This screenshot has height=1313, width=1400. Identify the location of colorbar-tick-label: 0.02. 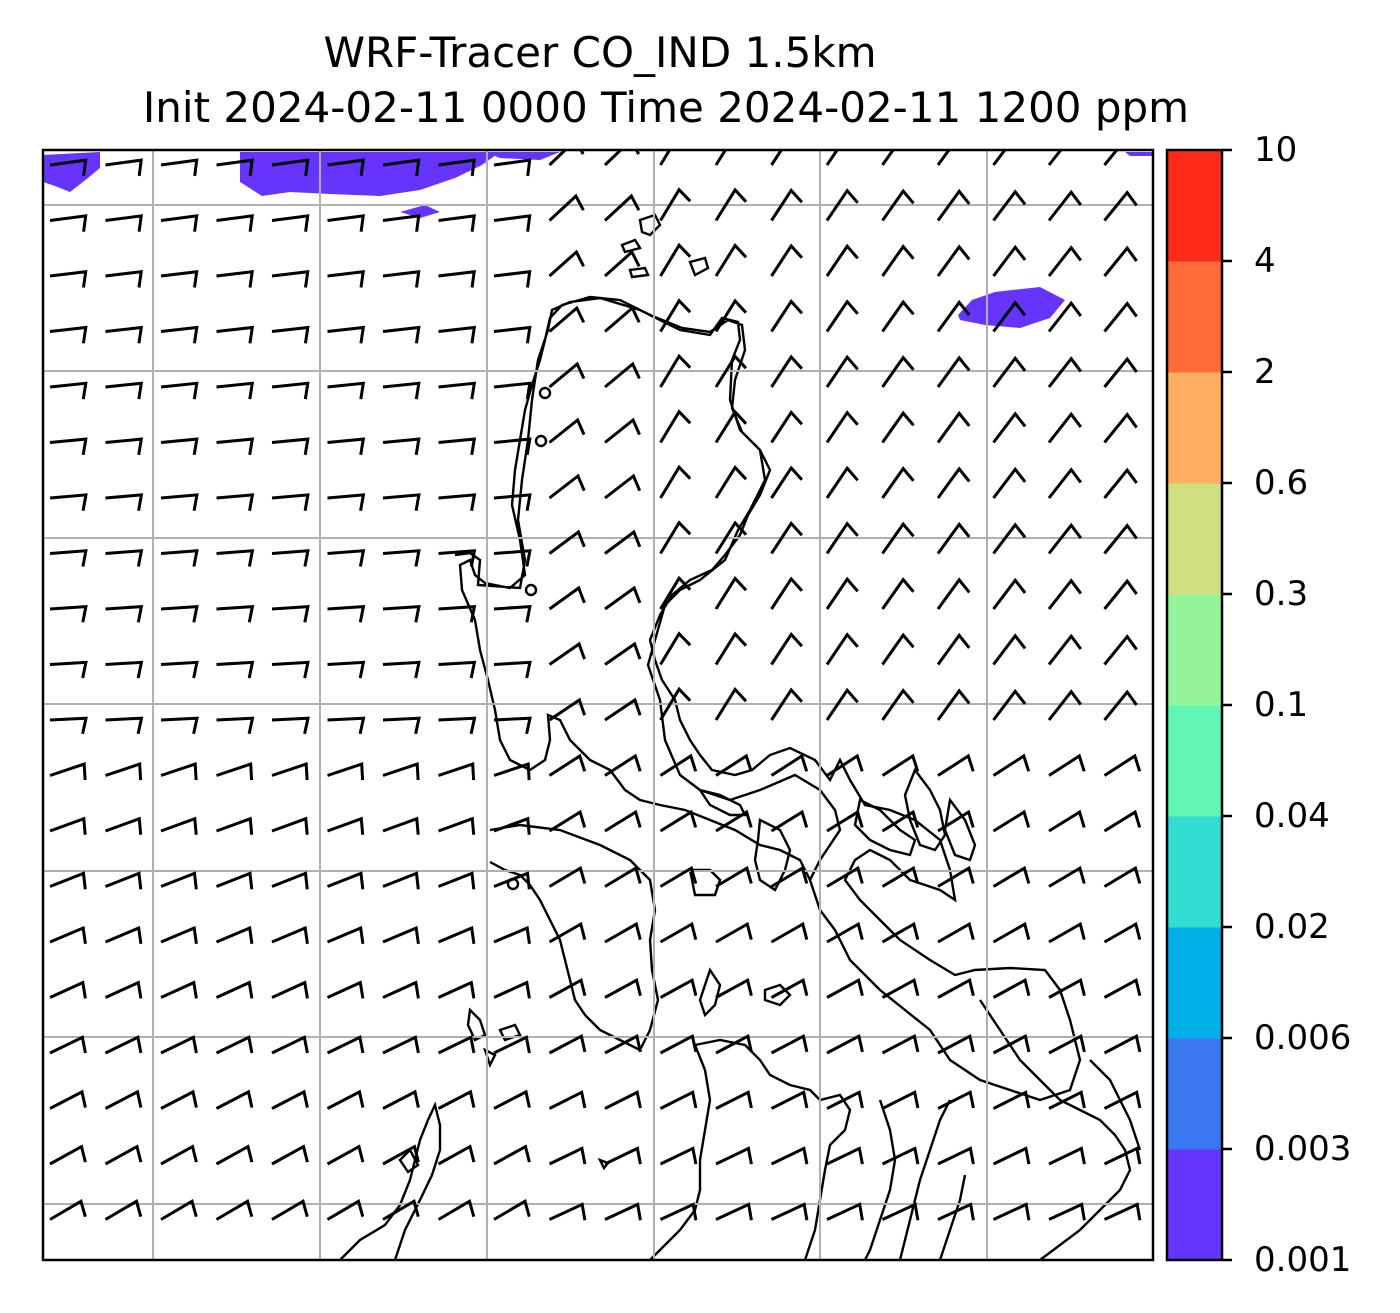
(1292, 927).